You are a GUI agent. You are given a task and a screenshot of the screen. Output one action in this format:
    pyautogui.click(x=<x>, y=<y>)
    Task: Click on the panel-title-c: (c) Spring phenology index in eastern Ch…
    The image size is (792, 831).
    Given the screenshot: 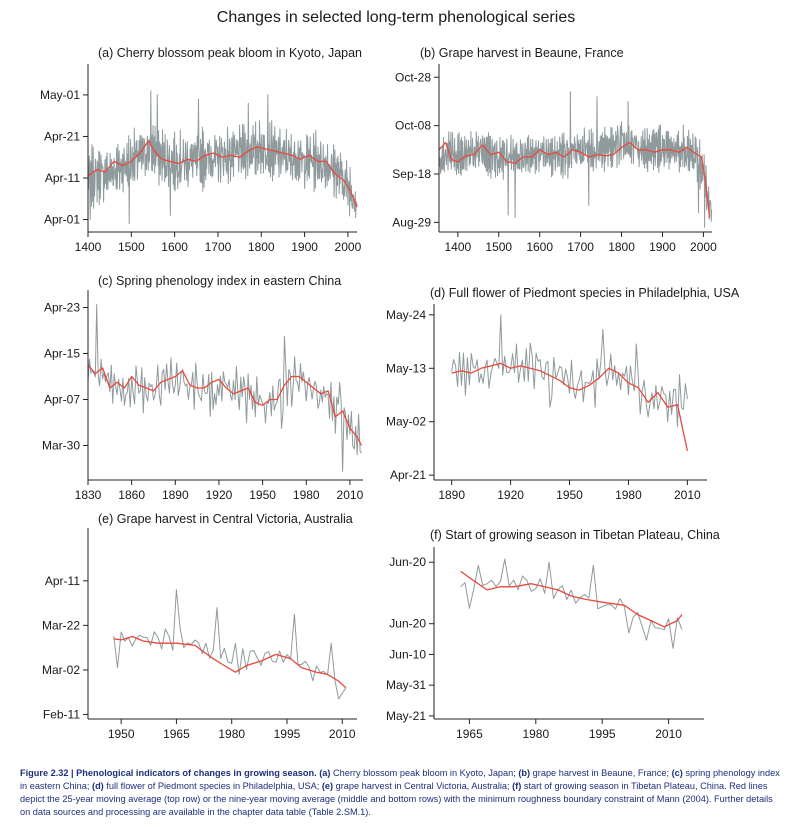 What is the action you would take?
    pyautogui.click(x=219, y=281)
    